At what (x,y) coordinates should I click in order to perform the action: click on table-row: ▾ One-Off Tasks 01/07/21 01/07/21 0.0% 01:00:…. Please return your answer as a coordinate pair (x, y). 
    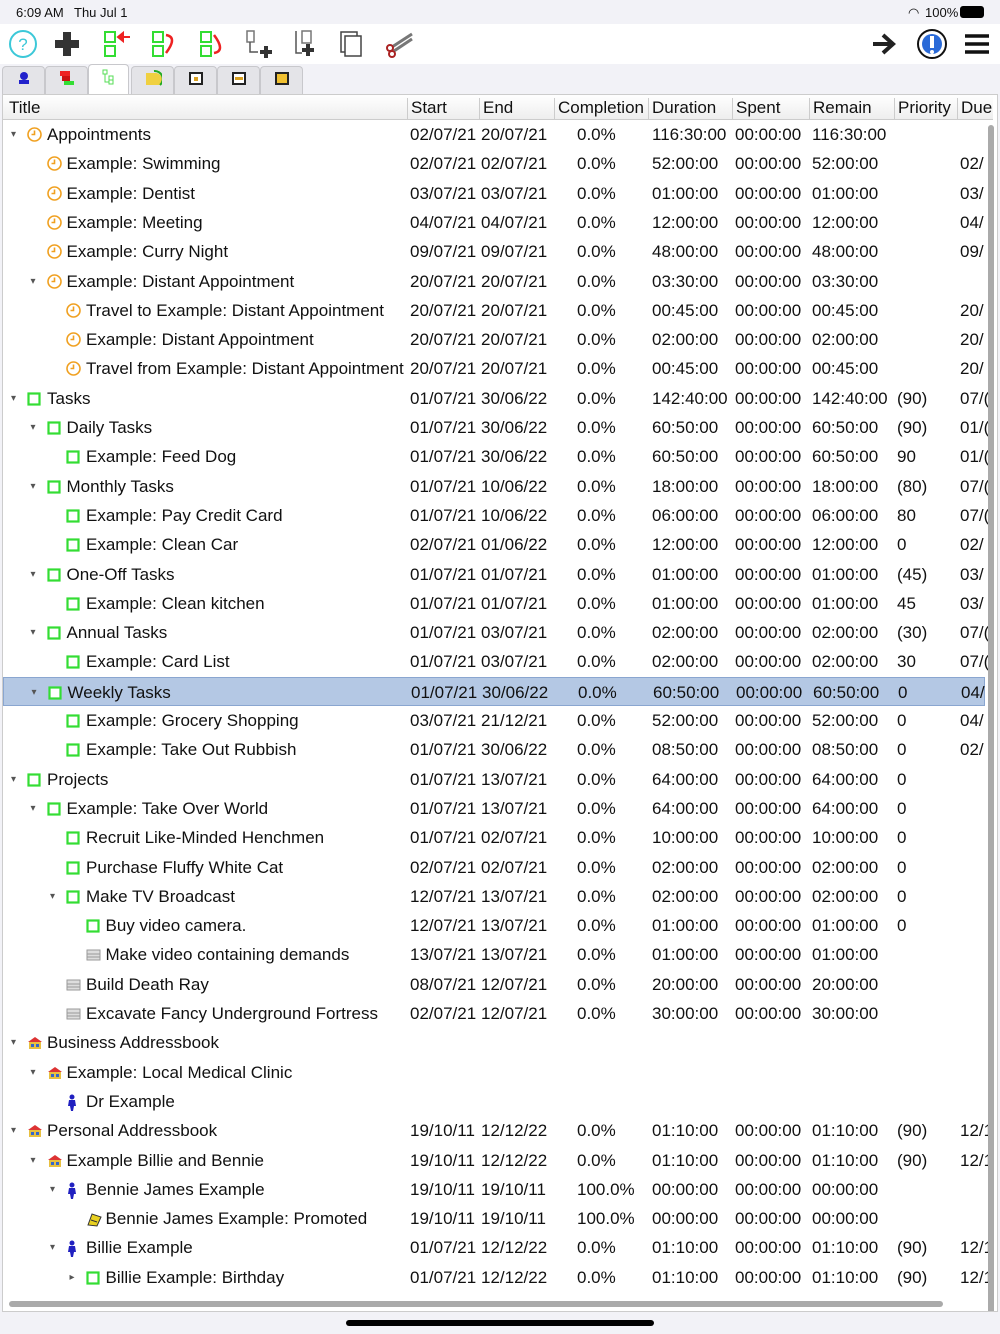
    Looking at the image, I should click on (494, 574).